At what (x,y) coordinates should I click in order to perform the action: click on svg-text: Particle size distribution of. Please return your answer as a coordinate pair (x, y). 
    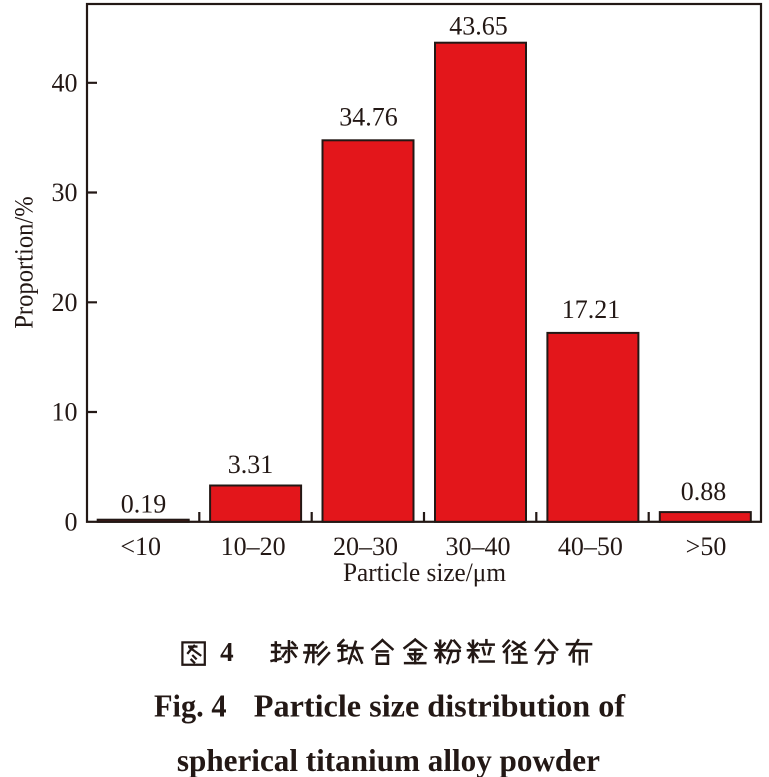
    Looking at the image, I should click on (440, 706).